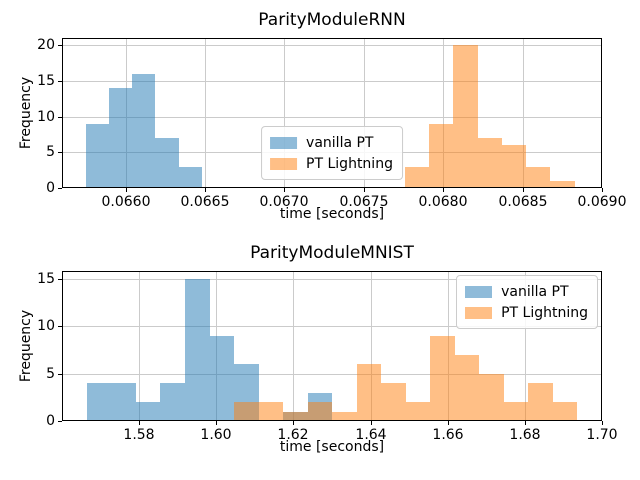  I want to click on x-tick-label: 0.0685, so click(523, 202).